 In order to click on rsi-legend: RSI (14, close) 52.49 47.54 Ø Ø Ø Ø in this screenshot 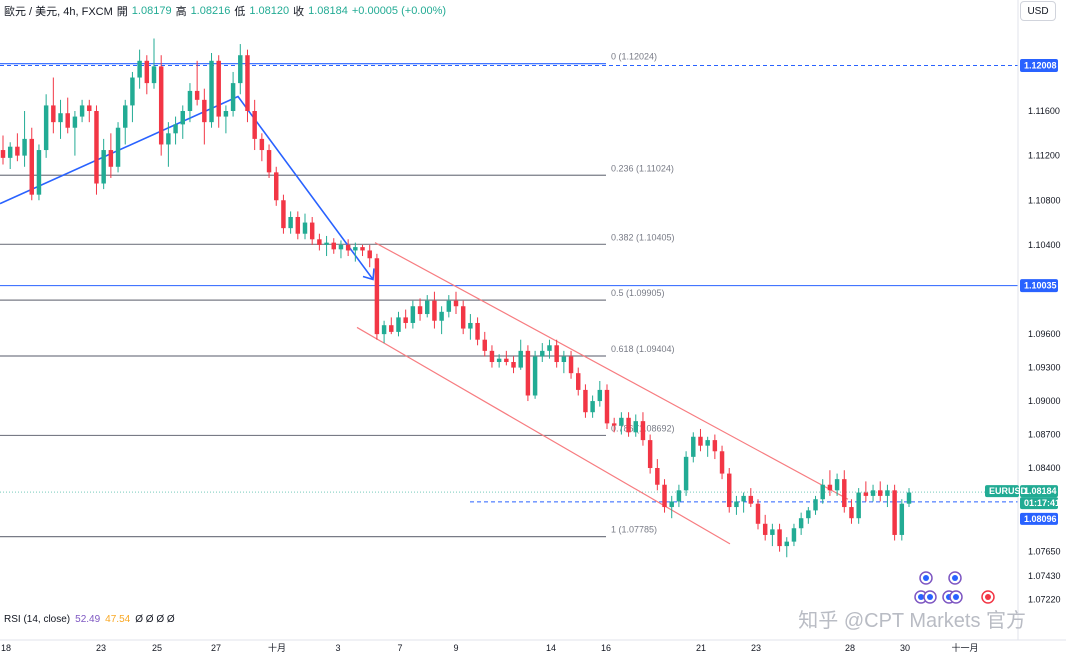, I will do `click(89, 619)`.